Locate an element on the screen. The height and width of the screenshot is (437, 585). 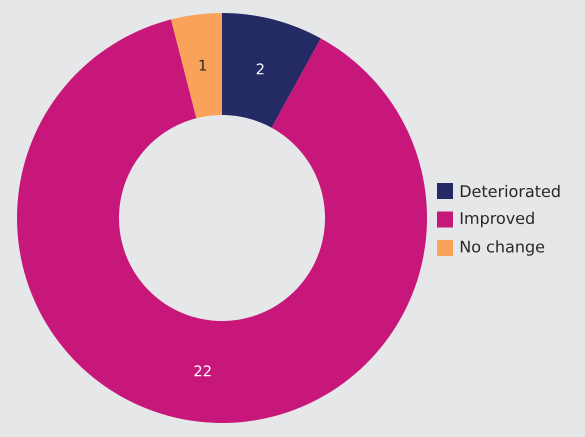
data-label: 2 is located at coordinates (260, 68).